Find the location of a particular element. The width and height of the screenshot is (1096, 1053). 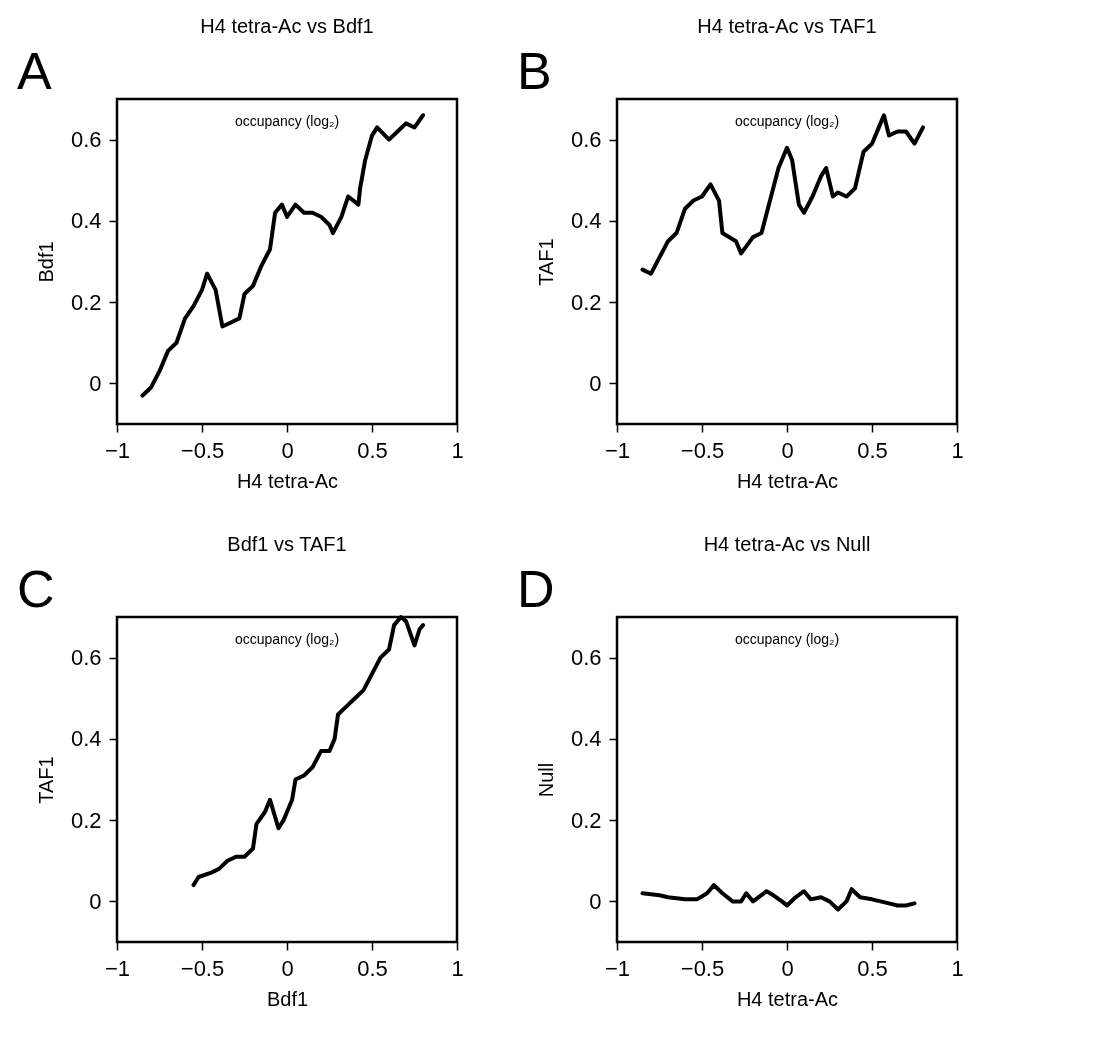

y-axis-title: Bdf1 is located at coordinates (45, 262).